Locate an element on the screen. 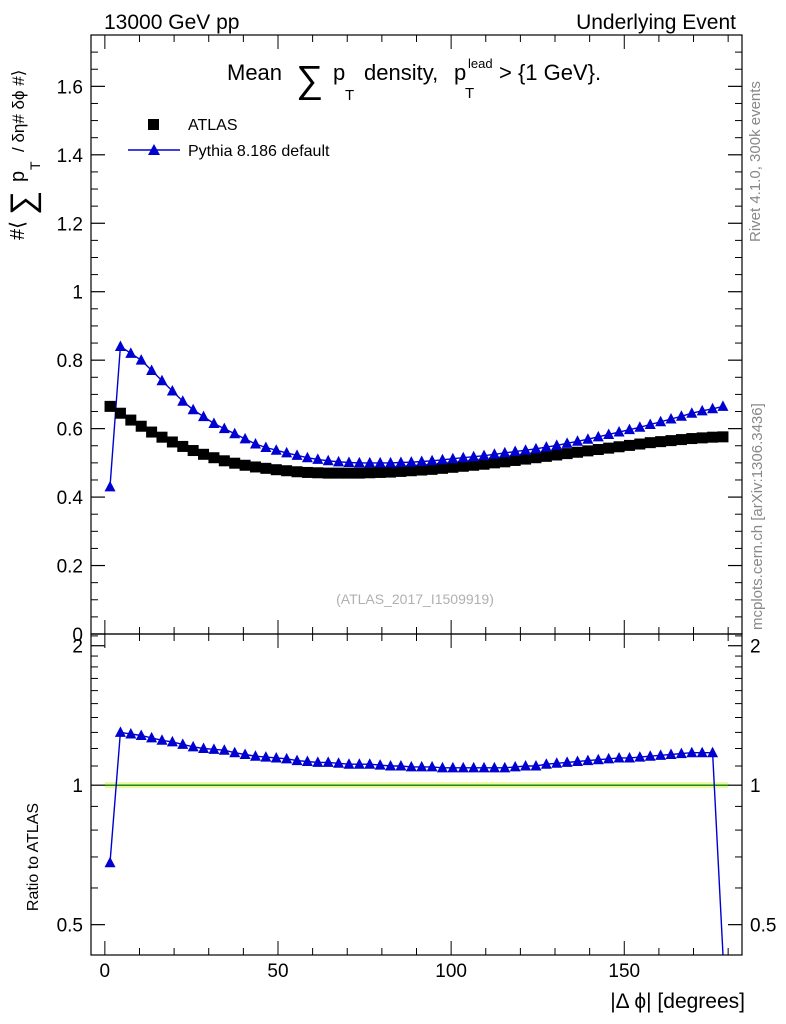 The image size is (786, 1024). ylabel-p: p is located at coordinates (18, 176).